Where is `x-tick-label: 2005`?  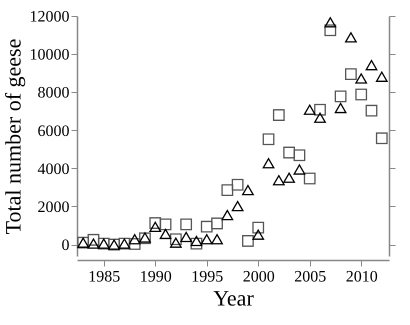
x-tick-label: 2005 is located at coordinates (310, 277).